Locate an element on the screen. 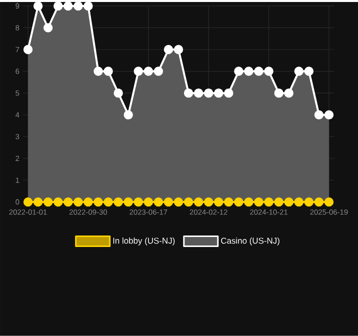  legend-label: In lobby (US-NJ) is located at coordinates (144, 242).